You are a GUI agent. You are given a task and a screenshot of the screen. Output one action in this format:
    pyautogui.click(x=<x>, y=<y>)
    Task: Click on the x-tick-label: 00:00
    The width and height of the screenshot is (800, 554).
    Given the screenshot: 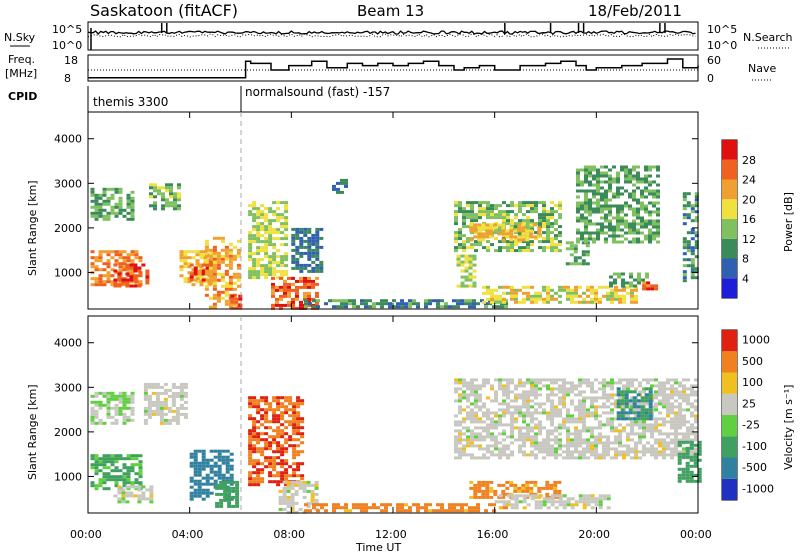 What is the action you would take?
    pyautogui.click(x=696, y=534)
    